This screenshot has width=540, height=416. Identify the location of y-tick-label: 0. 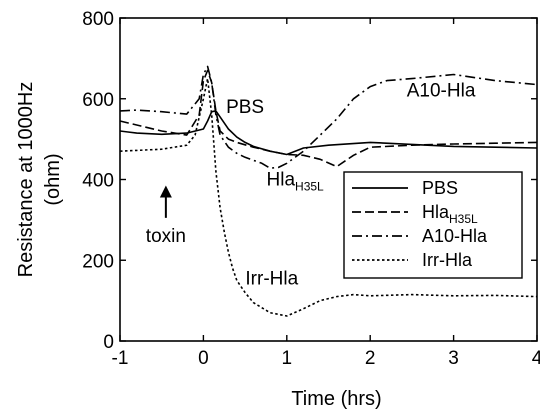
(108, 342).